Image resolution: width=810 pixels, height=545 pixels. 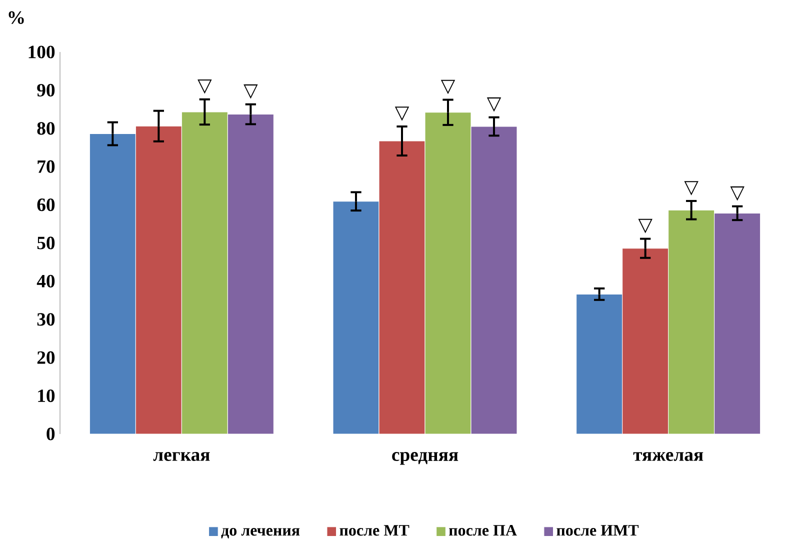 I want to click on y-tick-label: 90, so click(x=46, y=90).